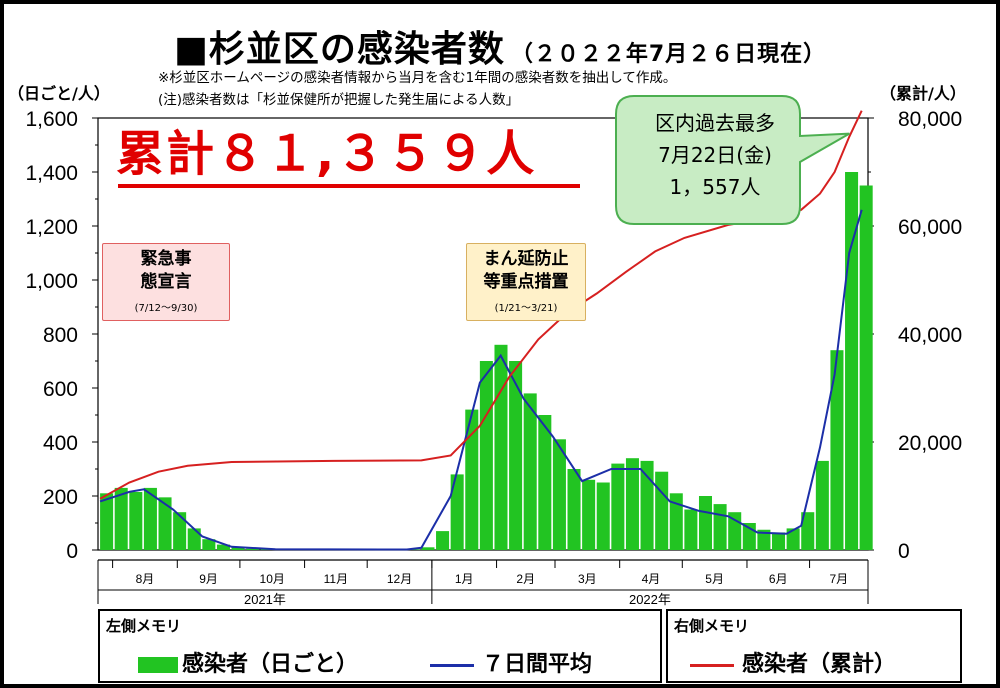 This screenshot has height=688, width=1000. I want to click on peak-callout-text: 区内過去最多 7月22日(金) 1，557人, so click(715, 155).